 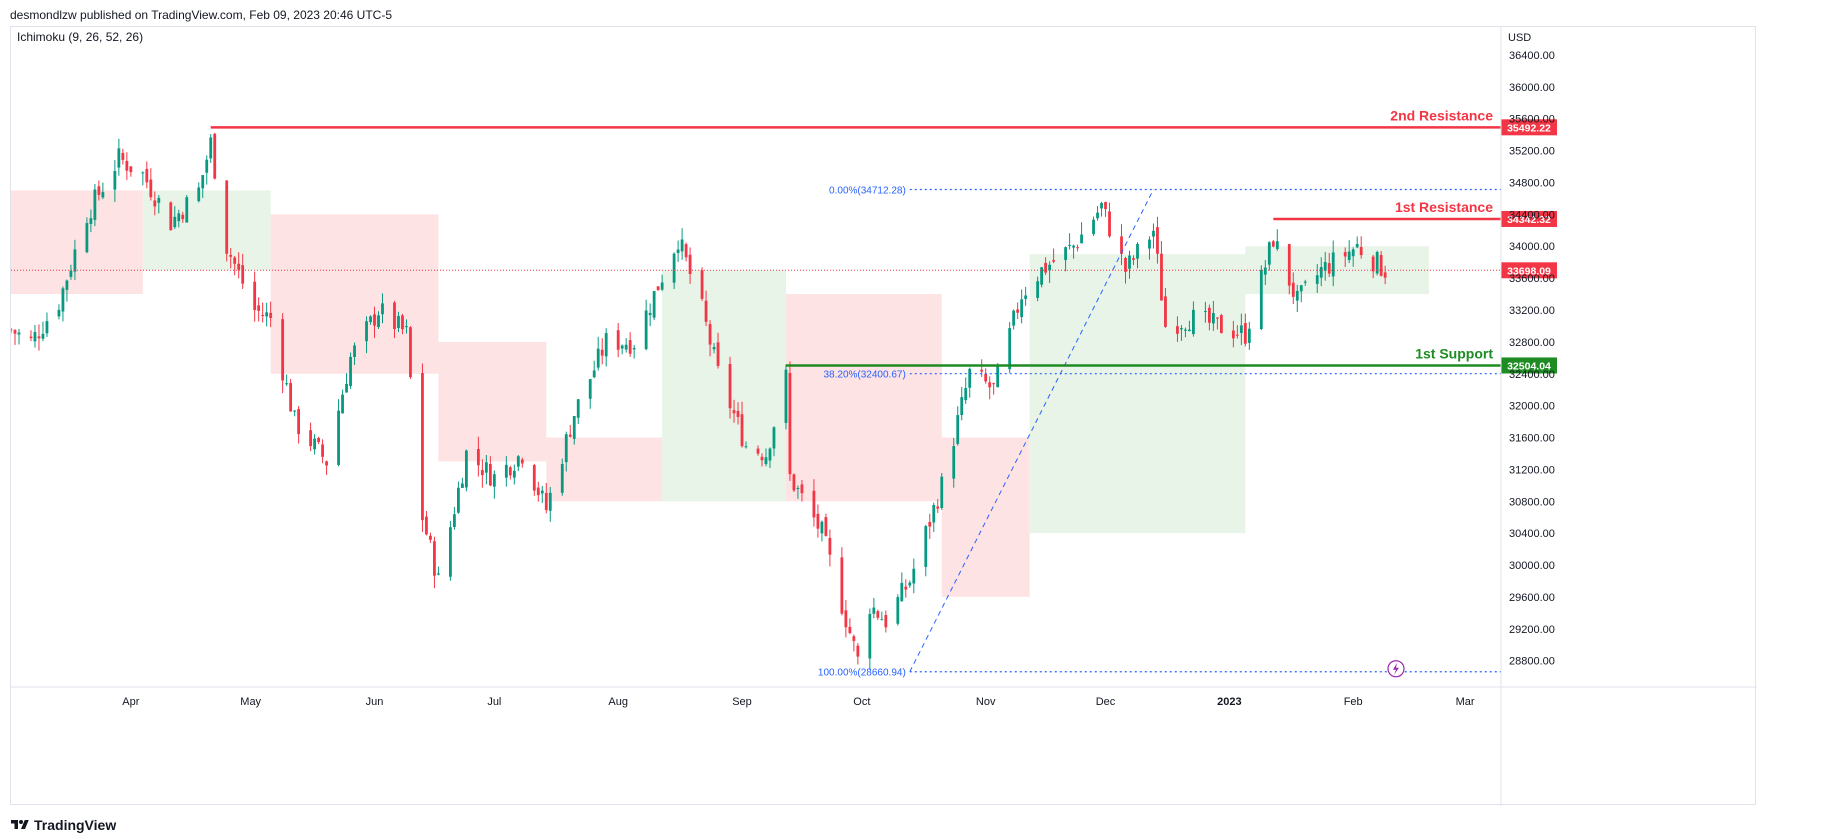 What do you see at coordinates (1529, 128) in the screenshot?
I see `price-tag-text: 35492.22` at bounding box center [1529, 128].